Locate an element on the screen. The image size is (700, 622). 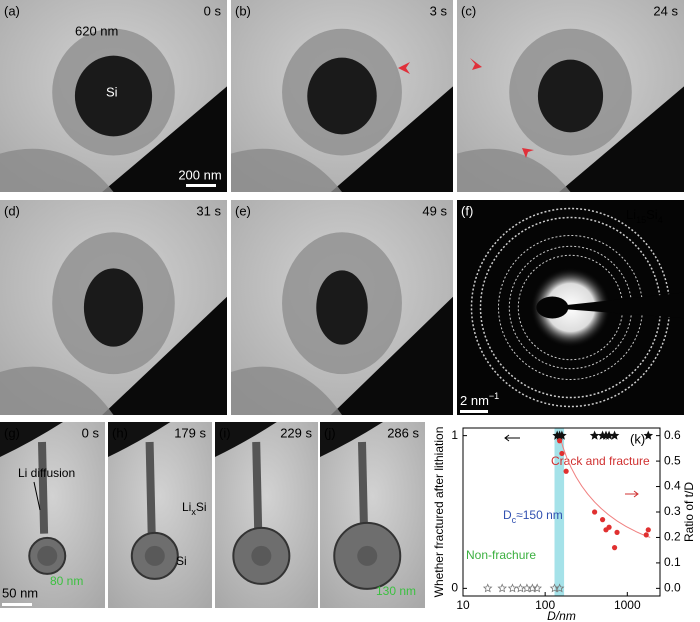
panel-time: 179 s is located at coordinates (190, 432).